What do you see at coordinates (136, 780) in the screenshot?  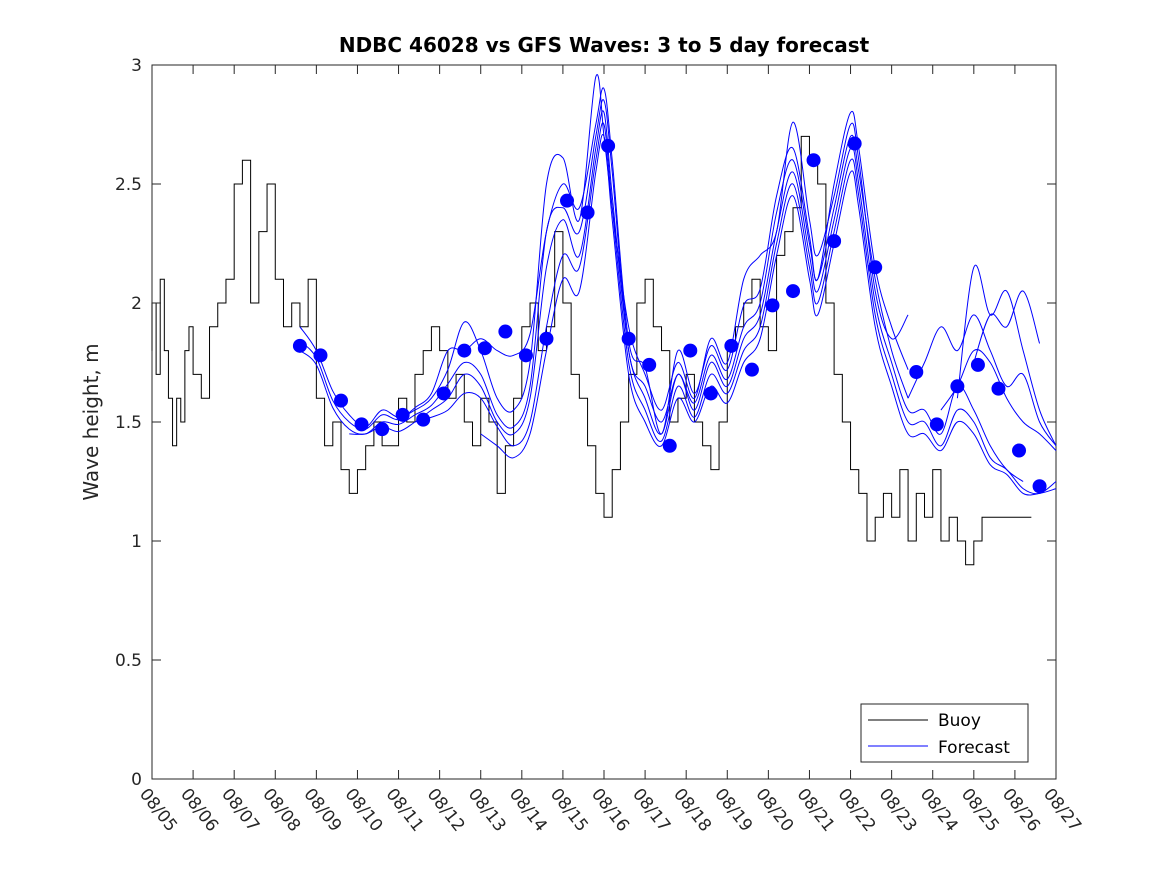 I see `y-tick-label: 0` at bounding box center [136, 780].